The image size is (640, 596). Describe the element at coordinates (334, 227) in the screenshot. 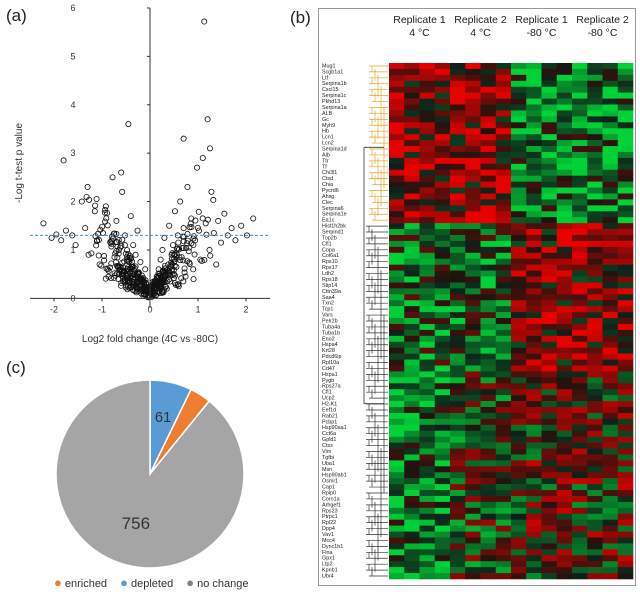

I see `row-label: Hist1h2bk` at that location.